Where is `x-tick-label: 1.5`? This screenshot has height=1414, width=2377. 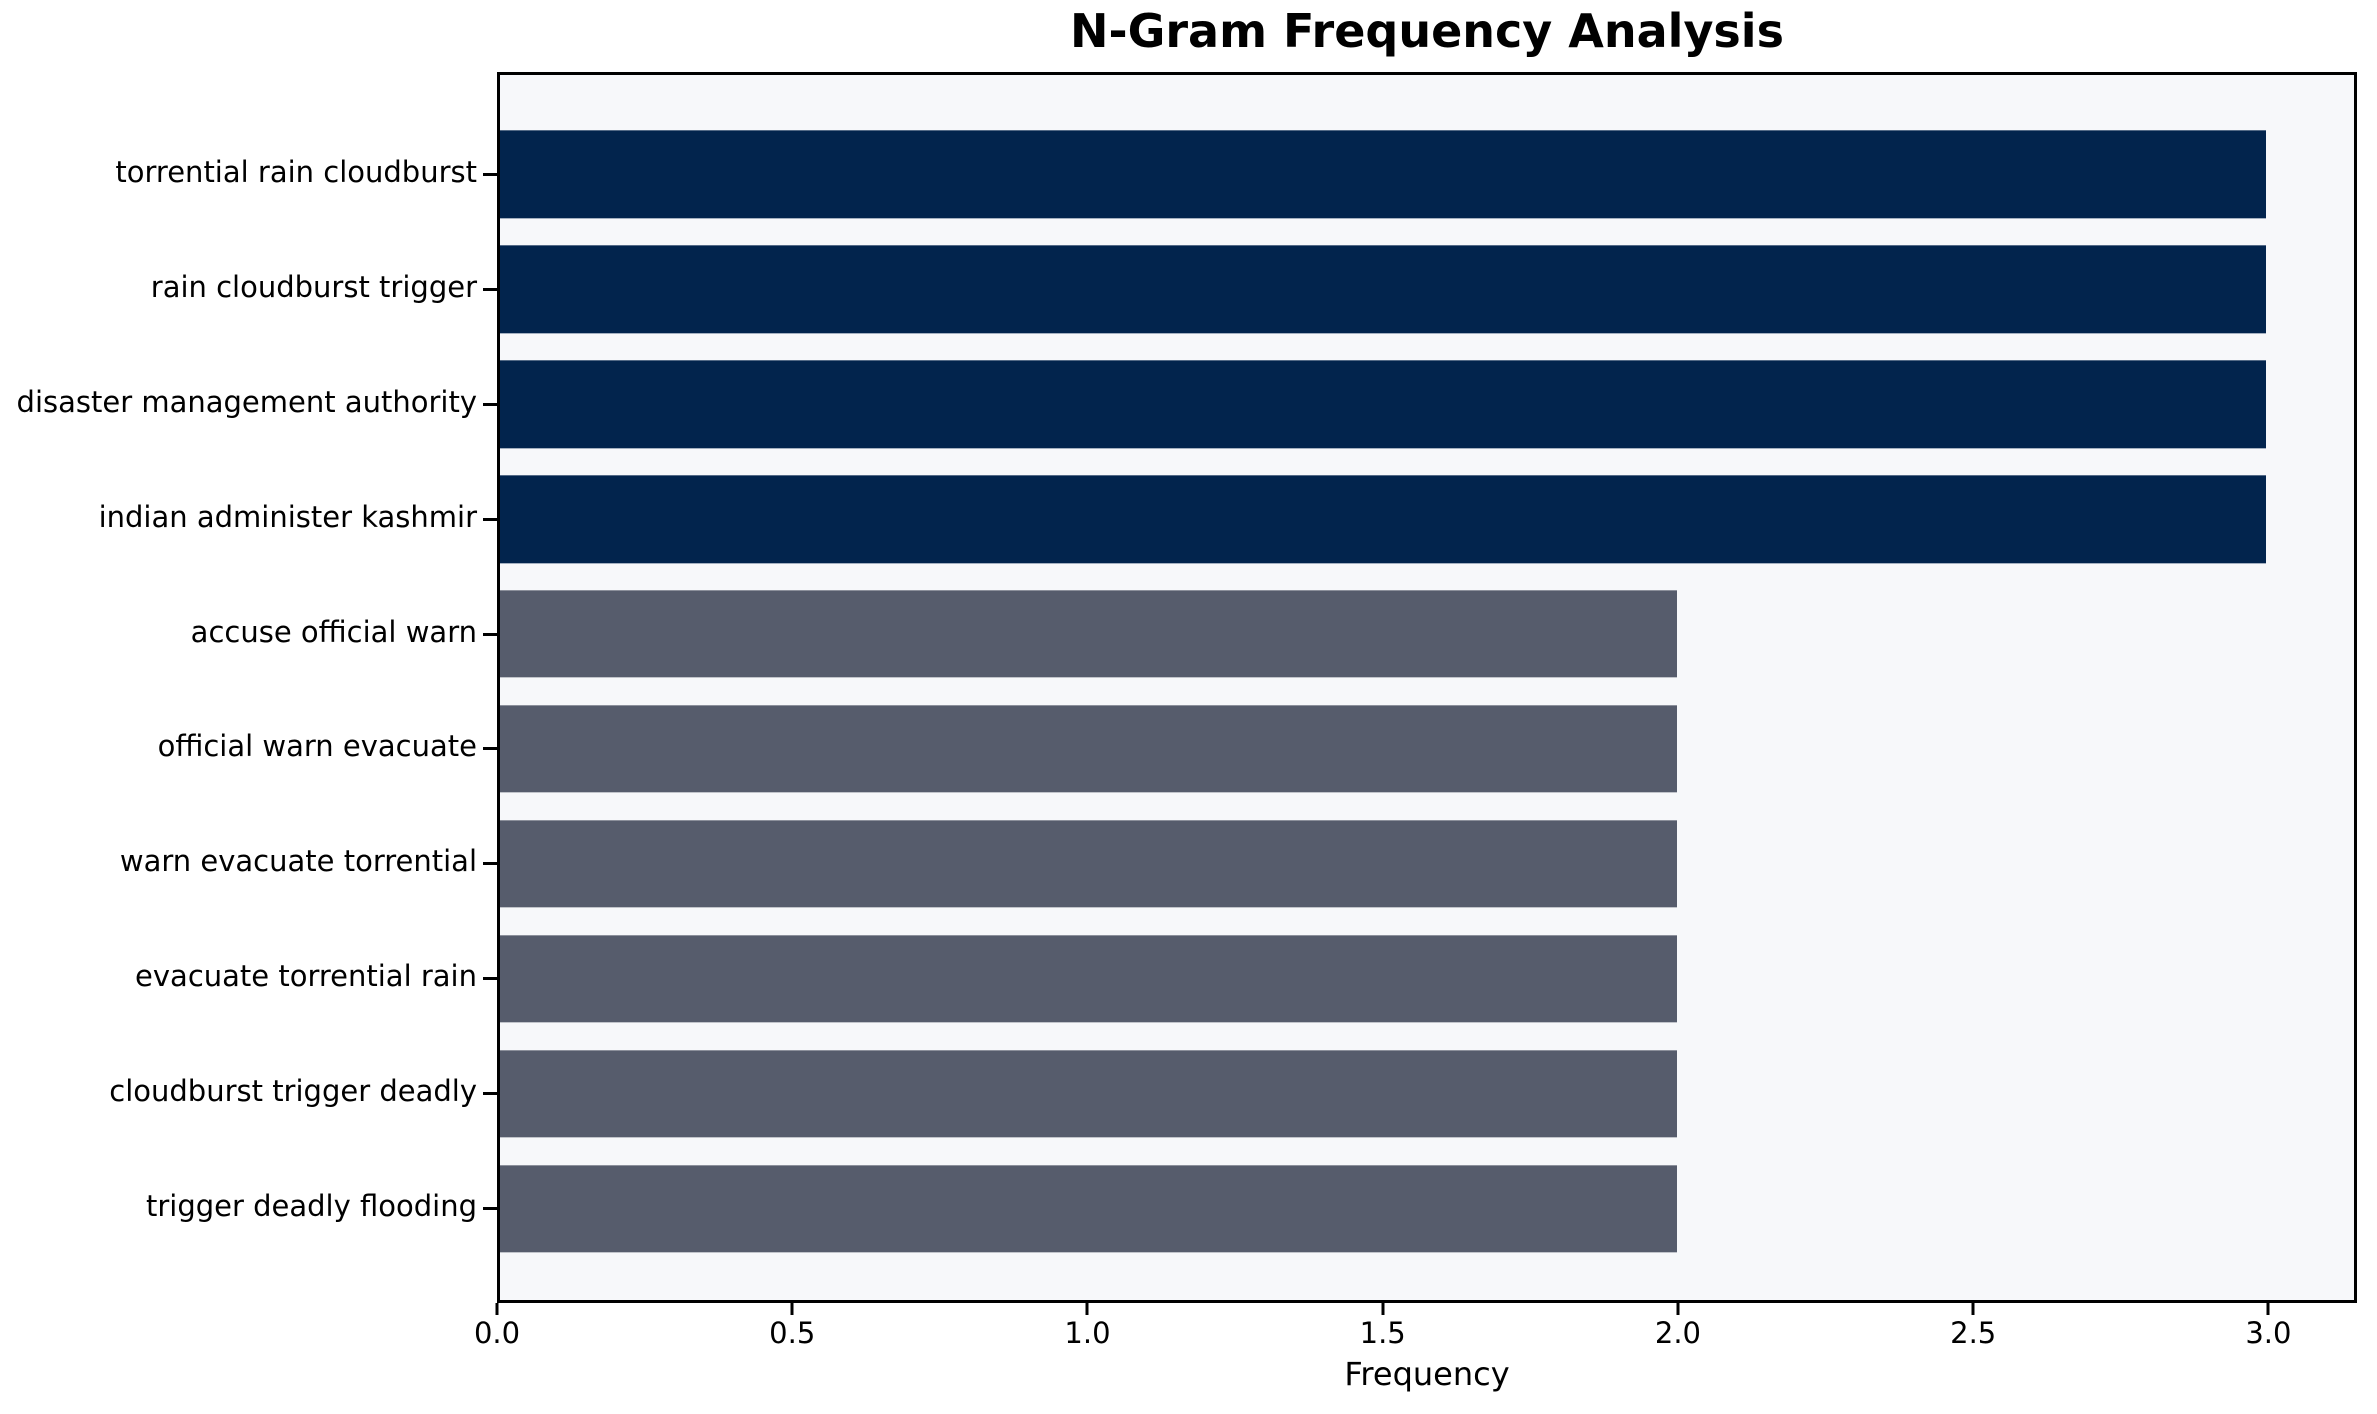 x-tick-label: 1.5 is located at coordinates (1382, 1333).